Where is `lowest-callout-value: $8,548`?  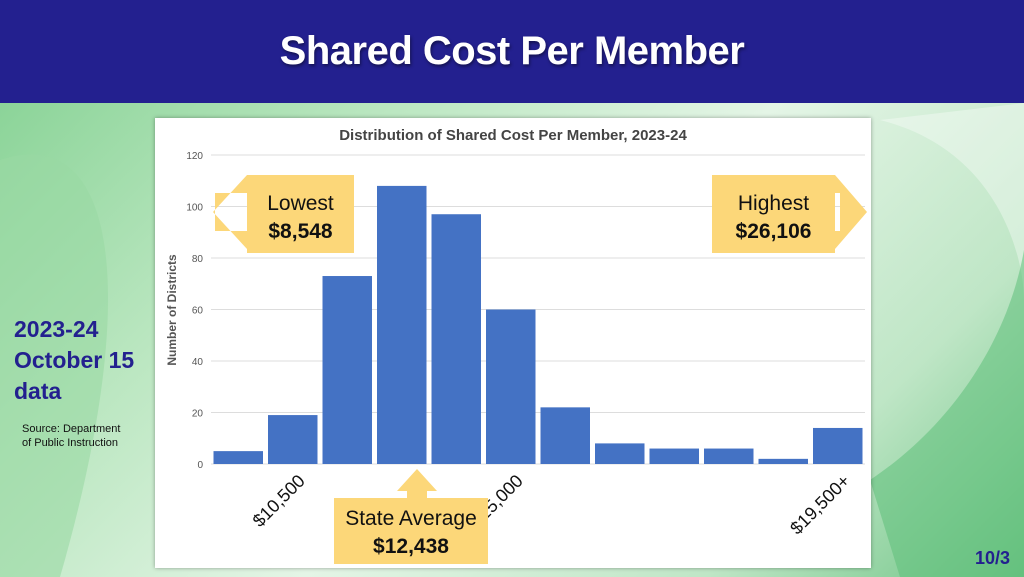 lowest-callout-value: $8,548 is located at coordinates (300, 231).